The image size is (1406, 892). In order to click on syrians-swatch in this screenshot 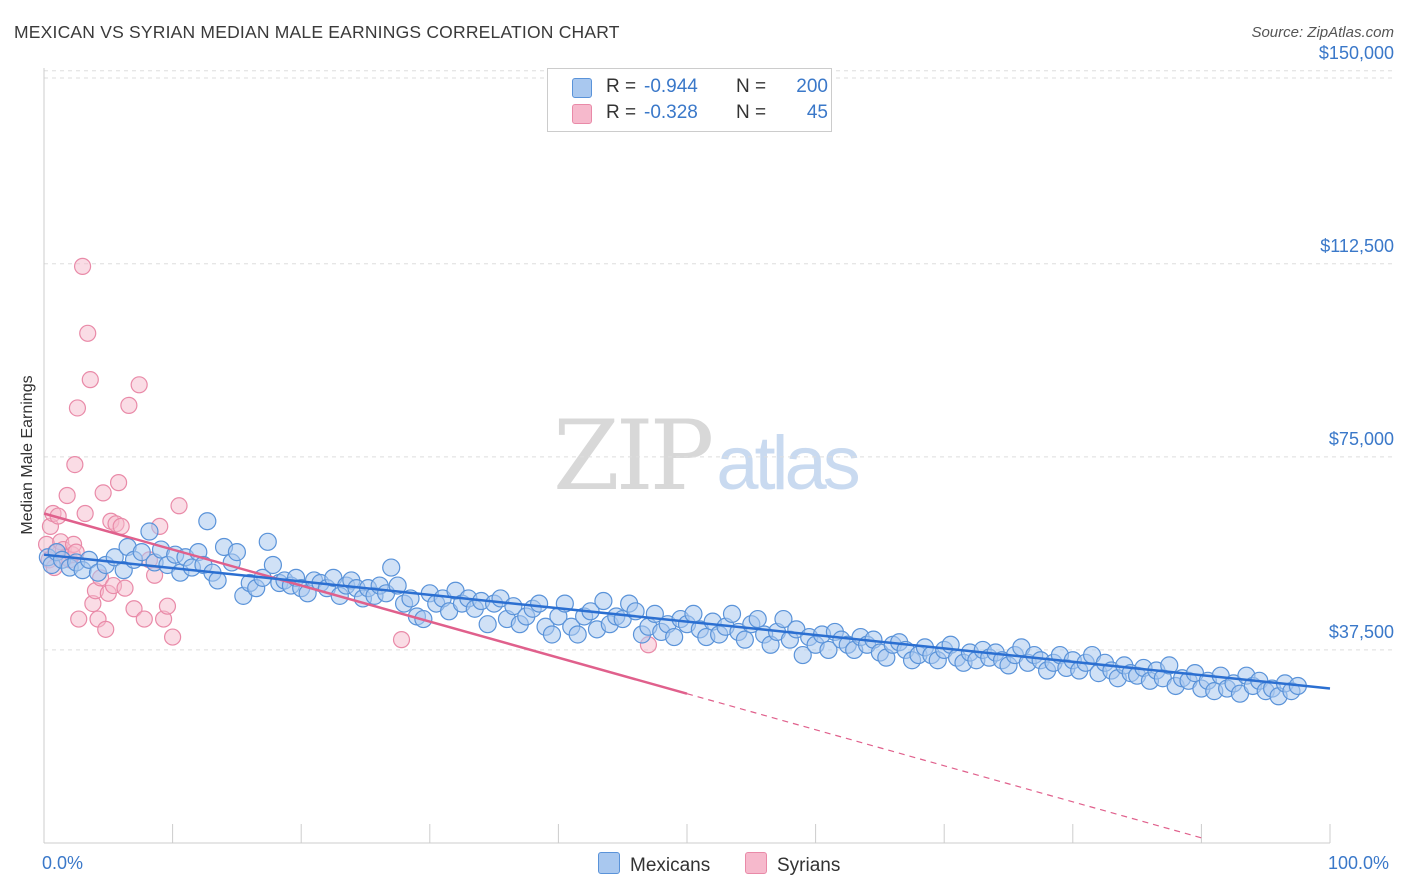, I will do `click(582, 114)`.